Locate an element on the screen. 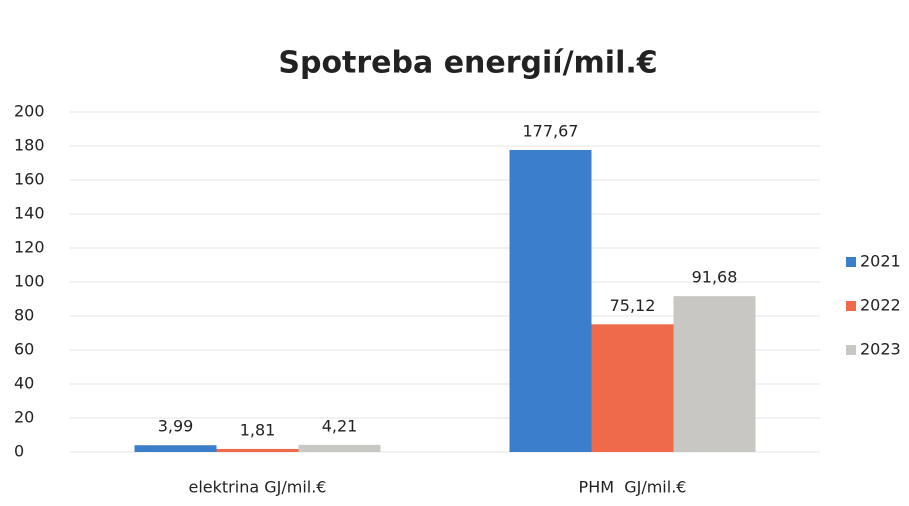  y-tick-label: 80 is located at coordinates (24, 315).